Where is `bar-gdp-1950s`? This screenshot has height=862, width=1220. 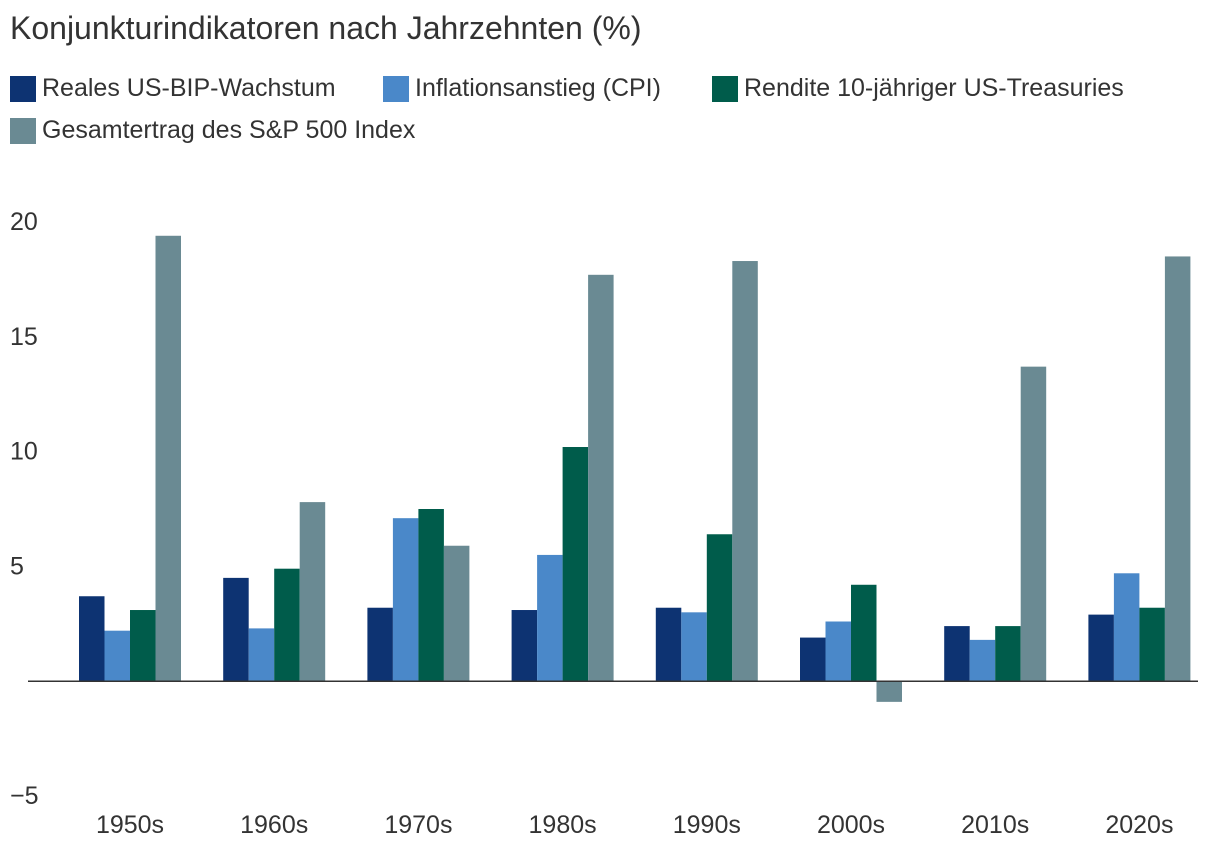 bar-gdp-1950s is located at coordinates (92, 639).